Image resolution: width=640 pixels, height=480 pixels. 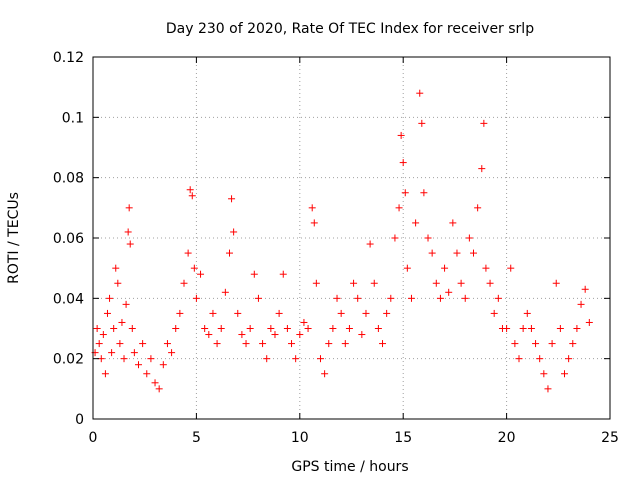 What do you see at coordinates (93, 438) in the screenshot?
I see `x-tick-label: 0` at bounding box center [93, 438].